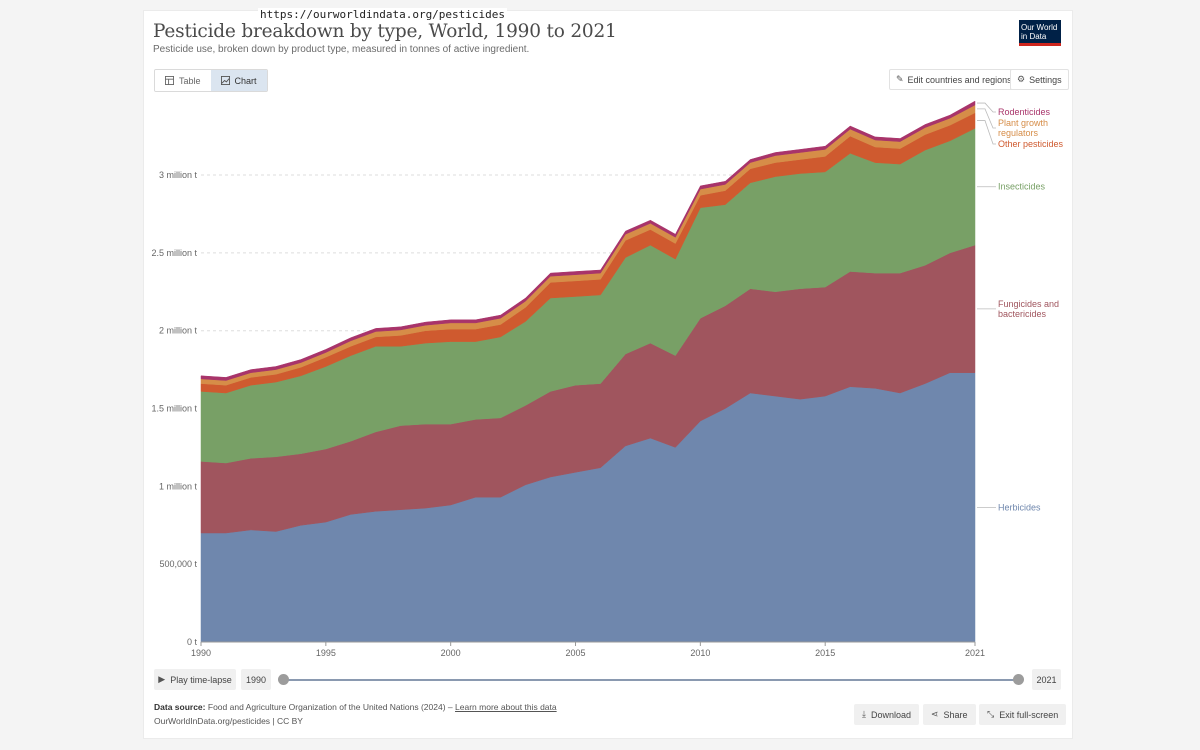 The width and height of the screenshot is (1200, 750). What do you see at coordinates (178, 564) in the screenshot?
I see `y-tick-label-1: 500,000 t` at bounding box center [178, 564].